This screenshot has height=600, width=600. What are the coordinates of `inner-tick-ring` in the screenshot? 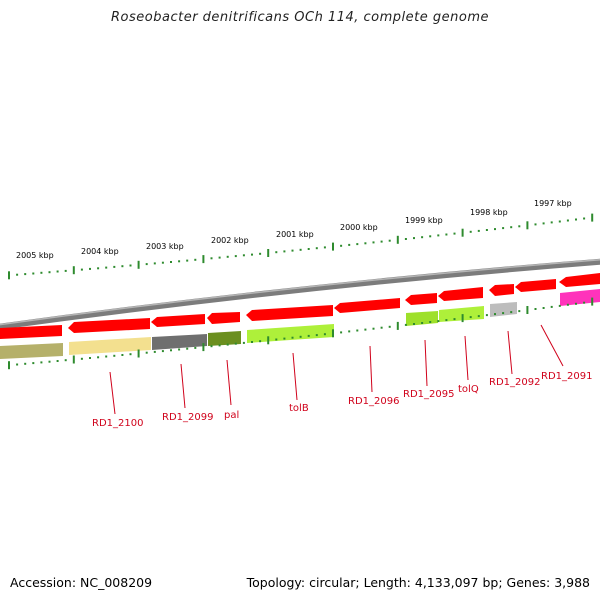 It's located at (301, 333).